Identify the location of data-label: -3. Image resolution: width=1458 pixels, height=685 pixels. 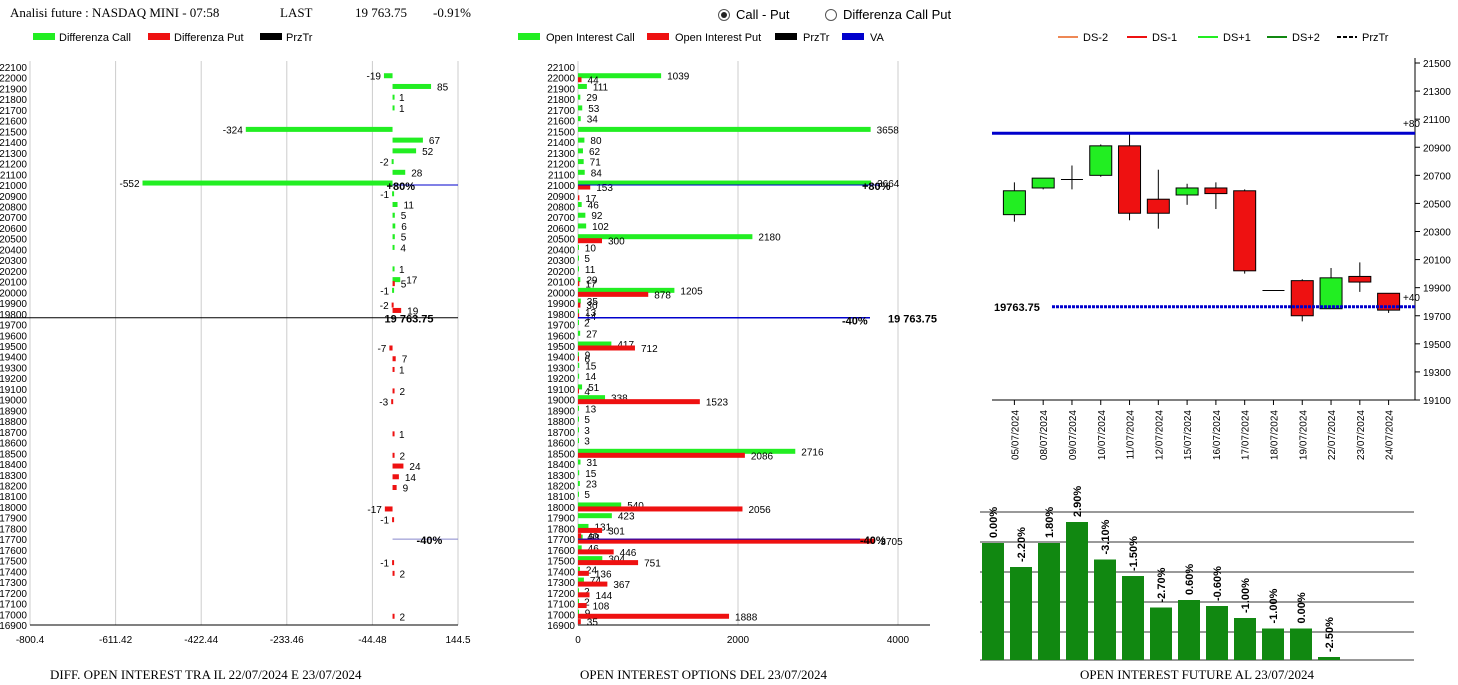
(383, 403).